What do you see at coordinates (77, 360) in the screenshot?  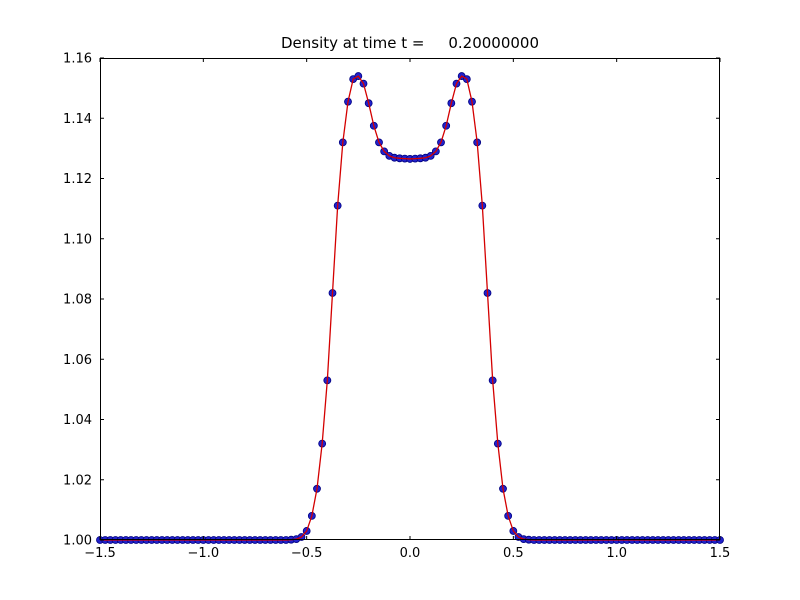 I see `y-tick-label: 1.06` at bounding box center [77, 360].